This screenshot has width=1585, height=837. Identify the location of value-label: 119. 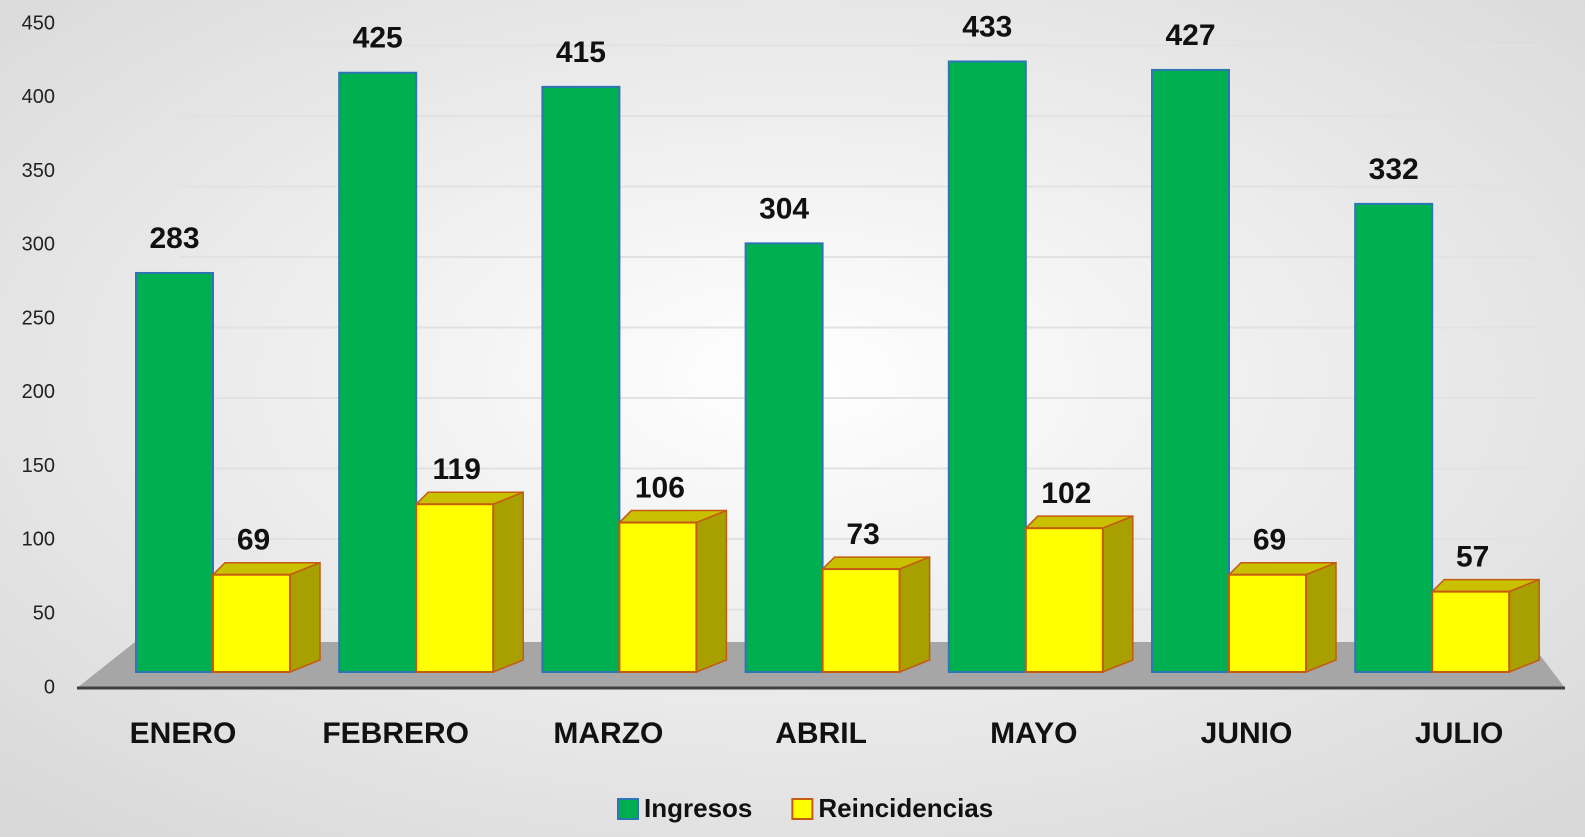
(456, 469).